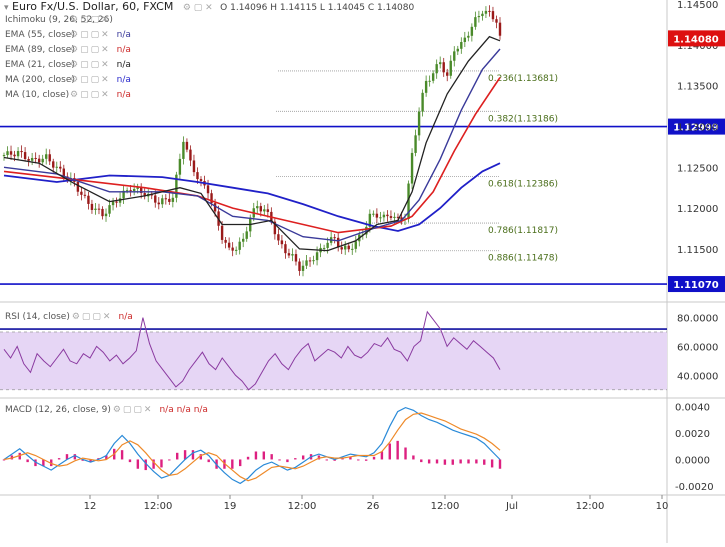  I want to click on macd-legend: MACD (12, 26, close, 9) ⚙▢▢✕ n/a n/a n/a, so click(106, 410).